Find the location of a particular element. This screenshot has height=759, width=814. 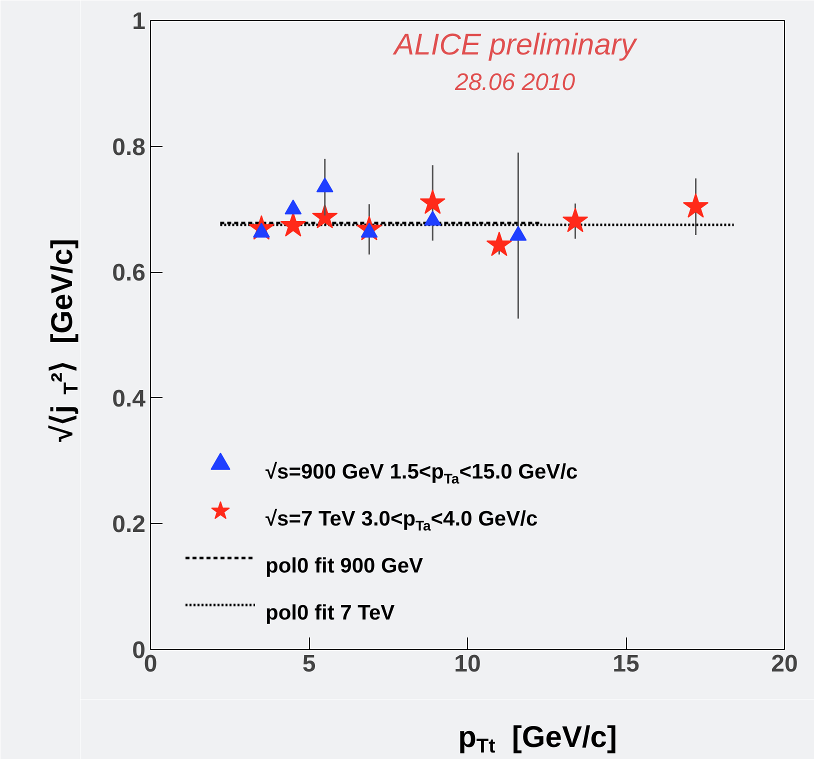

y-tick-label: 0.8 is located at coordinates (129, 147).